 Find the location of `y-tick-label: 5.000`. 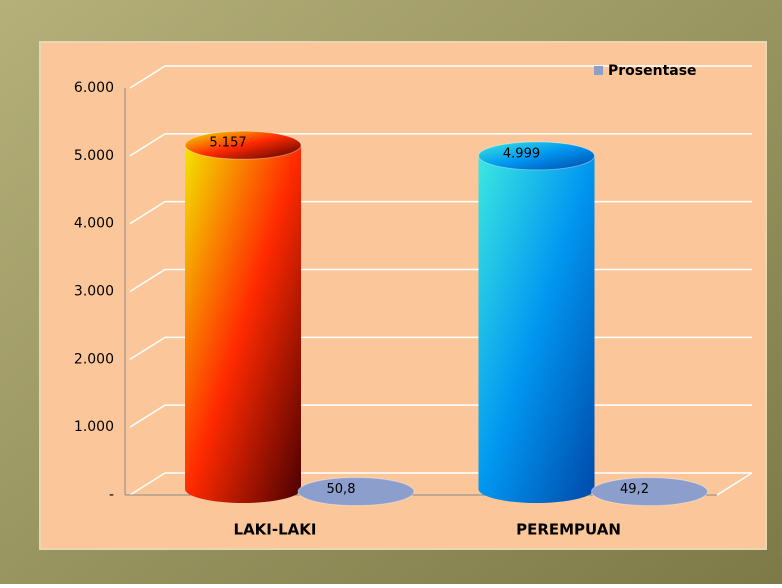

y-tick-label: 5.000 is located at coordinates (94, 156).